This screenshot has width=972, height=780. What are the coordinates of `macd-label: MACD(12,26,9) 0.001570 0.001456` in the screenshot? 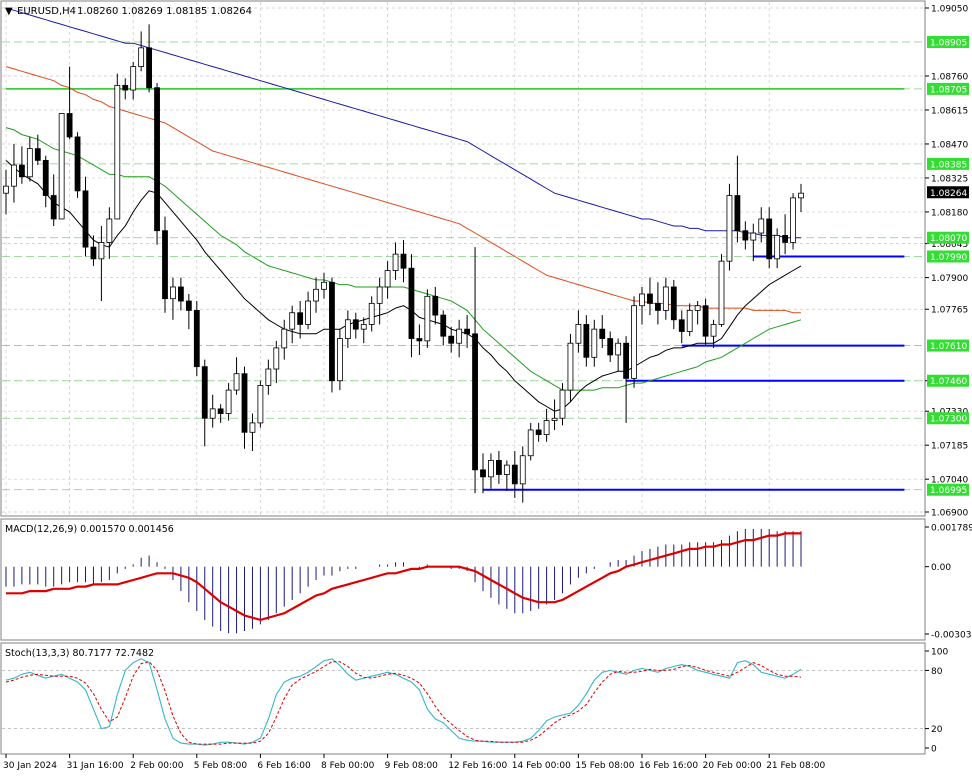 It's located at (89, 529).